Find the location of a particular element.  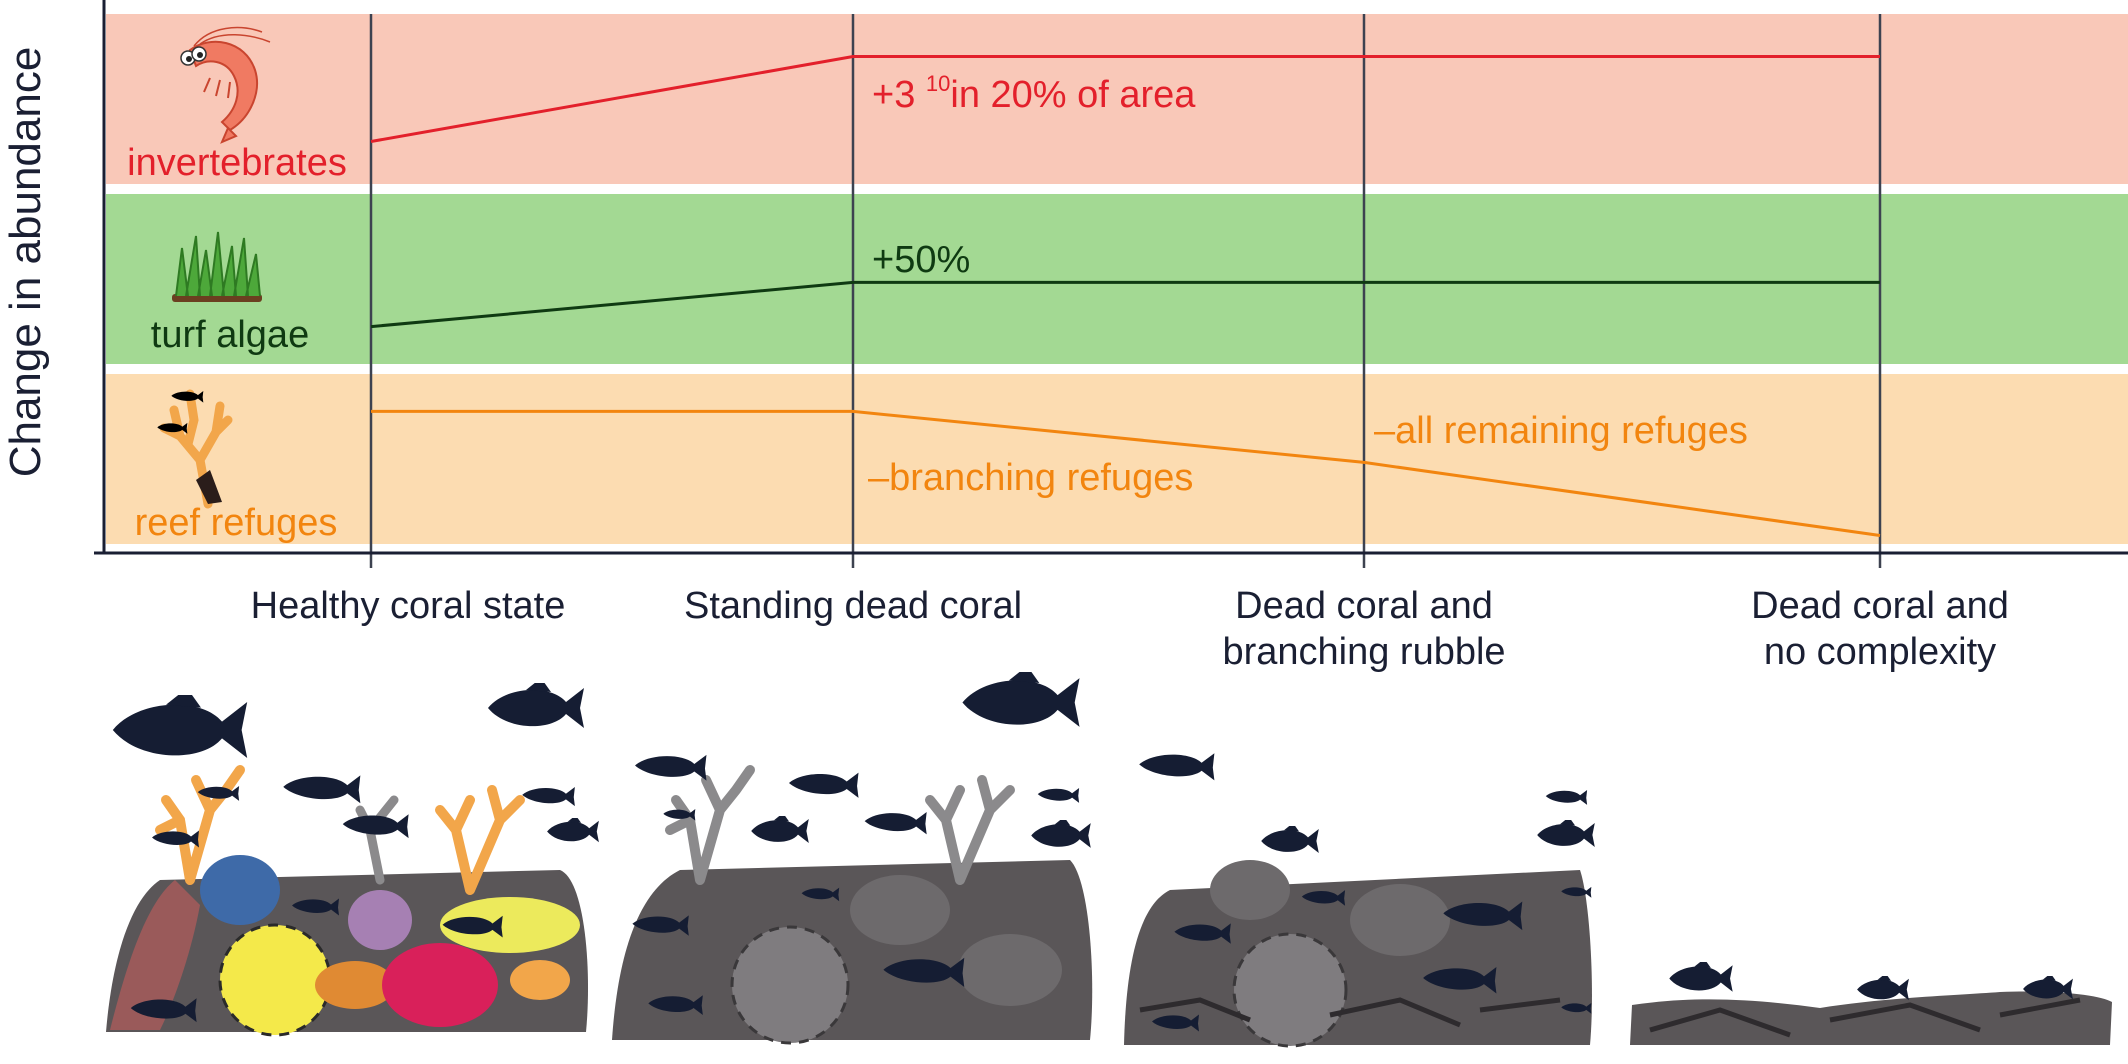

reef-scene-standing-dead is located at coordinates (852, 858).